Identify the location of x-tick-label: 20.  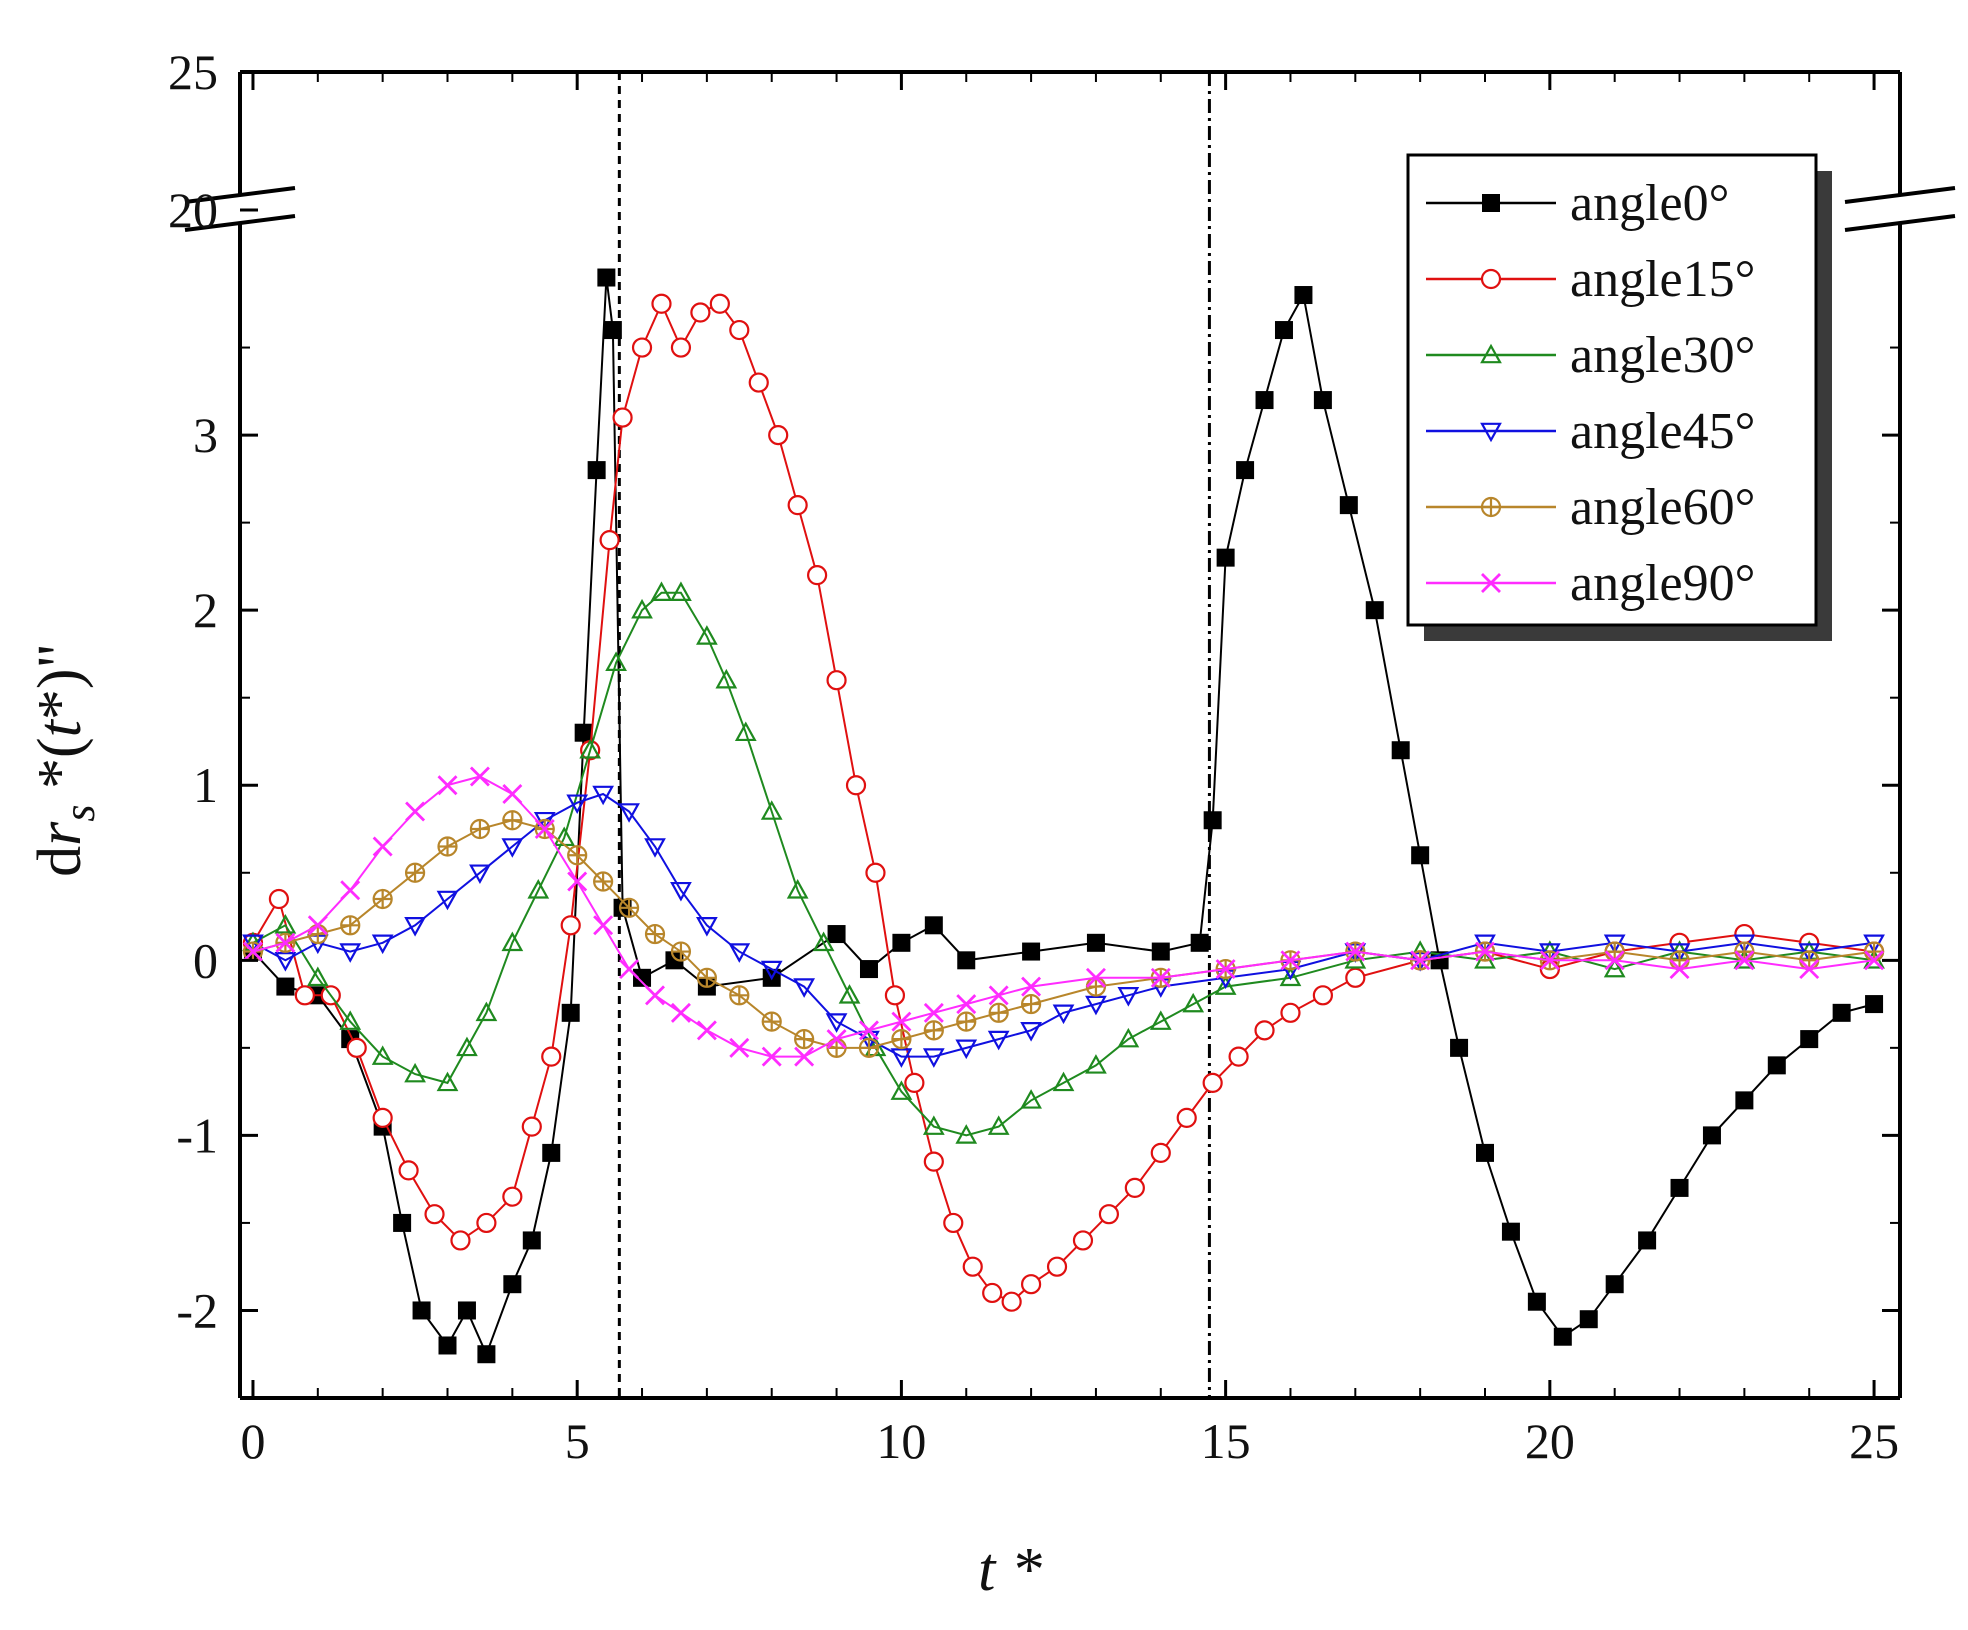
(1550, 1441).